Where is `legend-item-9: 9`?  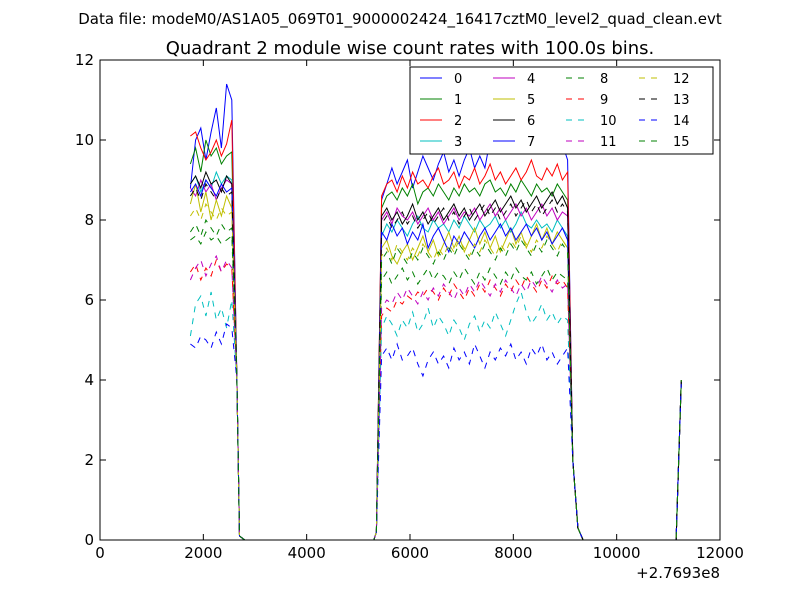
legend-item-9: 9 is located at coordinates (587, 100).